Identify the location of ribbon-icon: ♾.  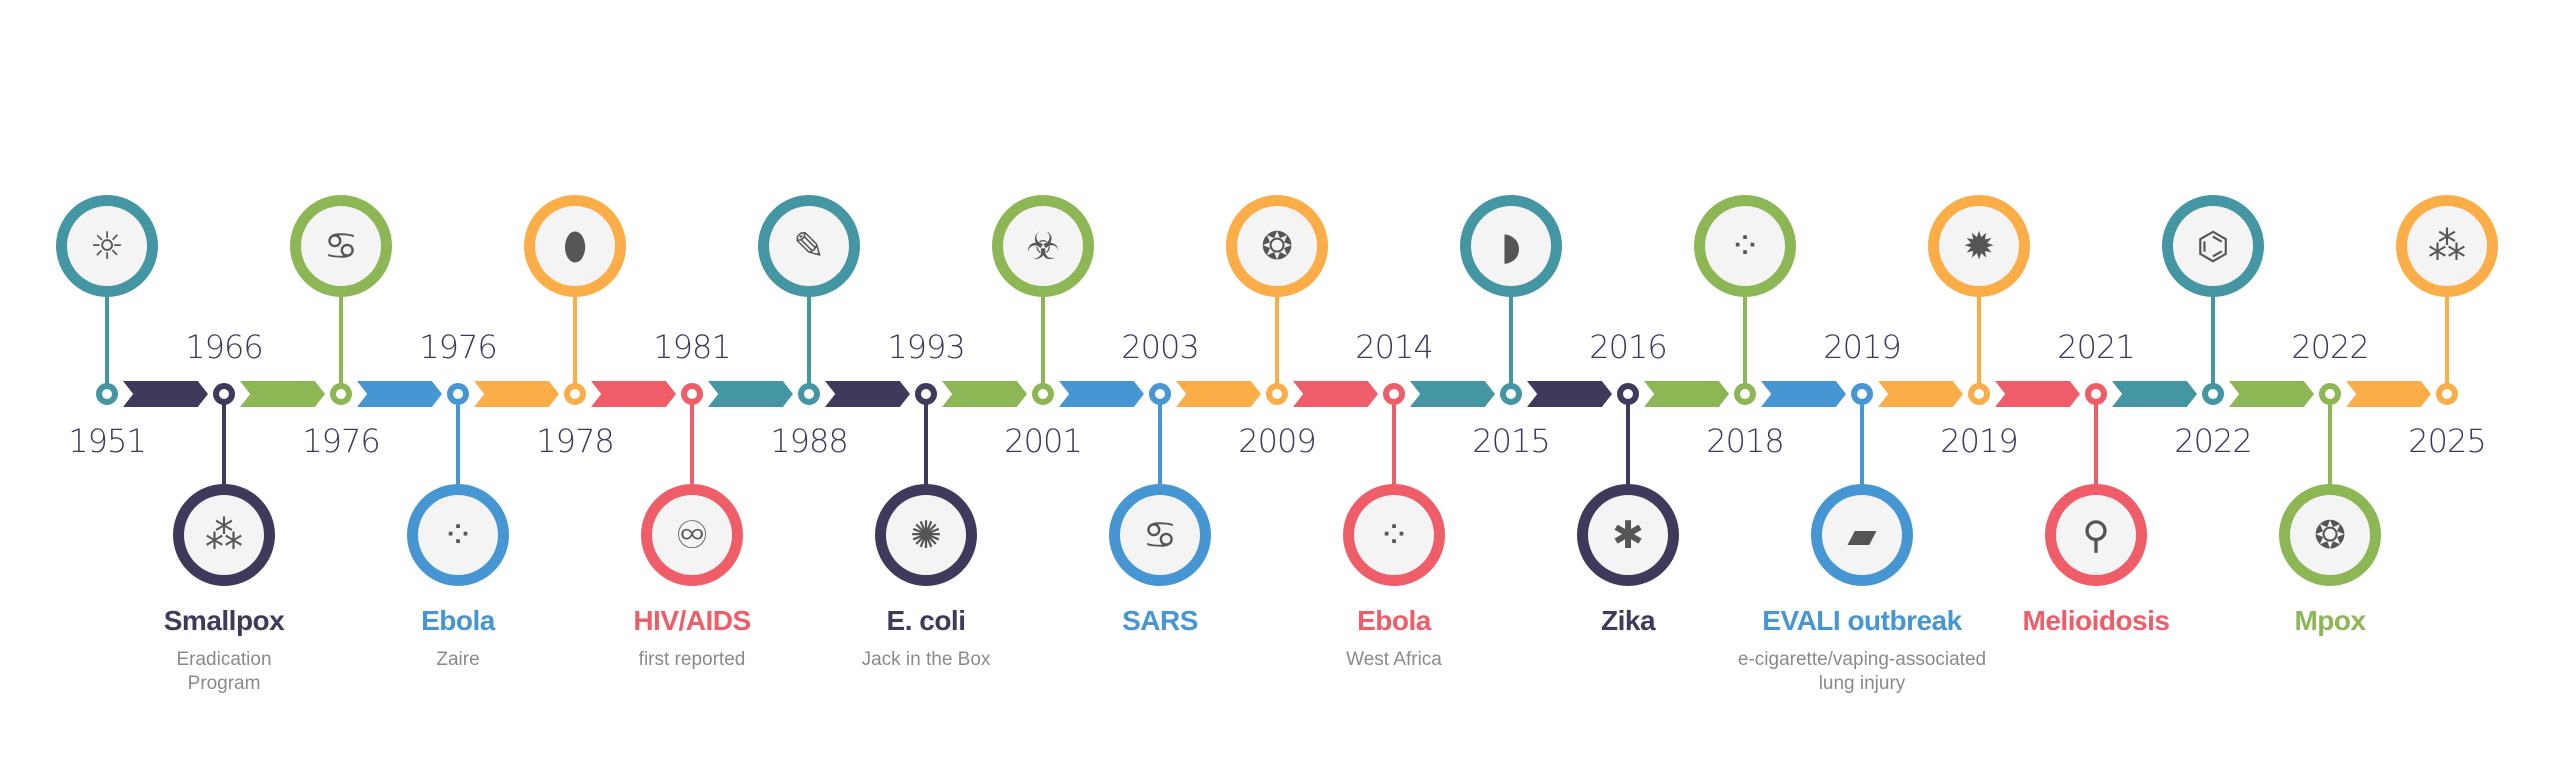
(692, 535).